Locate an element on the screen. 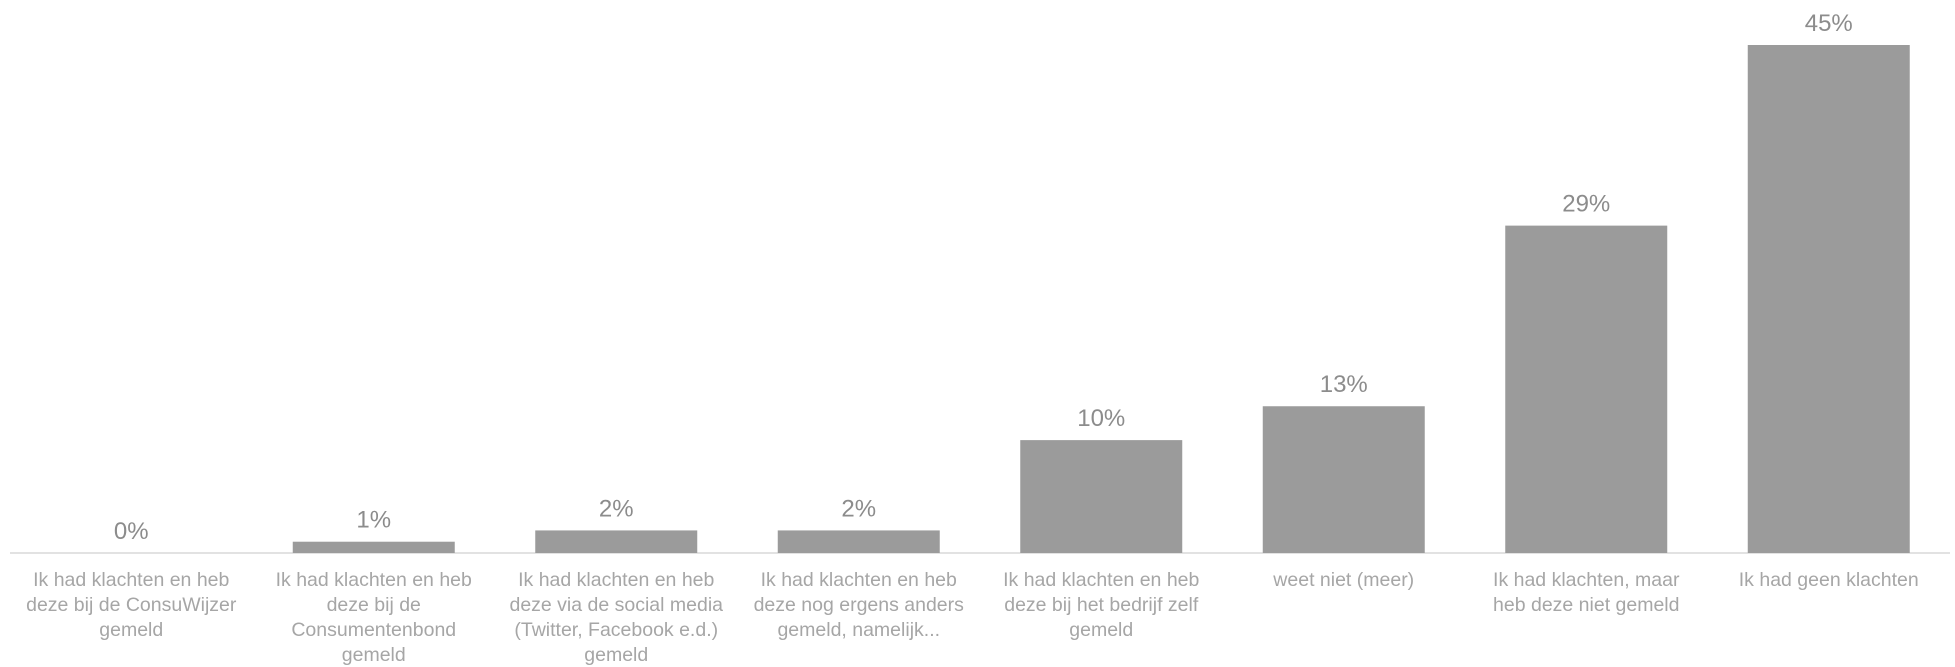  data-label-7: 29% is located at coordinates (1586, 204).